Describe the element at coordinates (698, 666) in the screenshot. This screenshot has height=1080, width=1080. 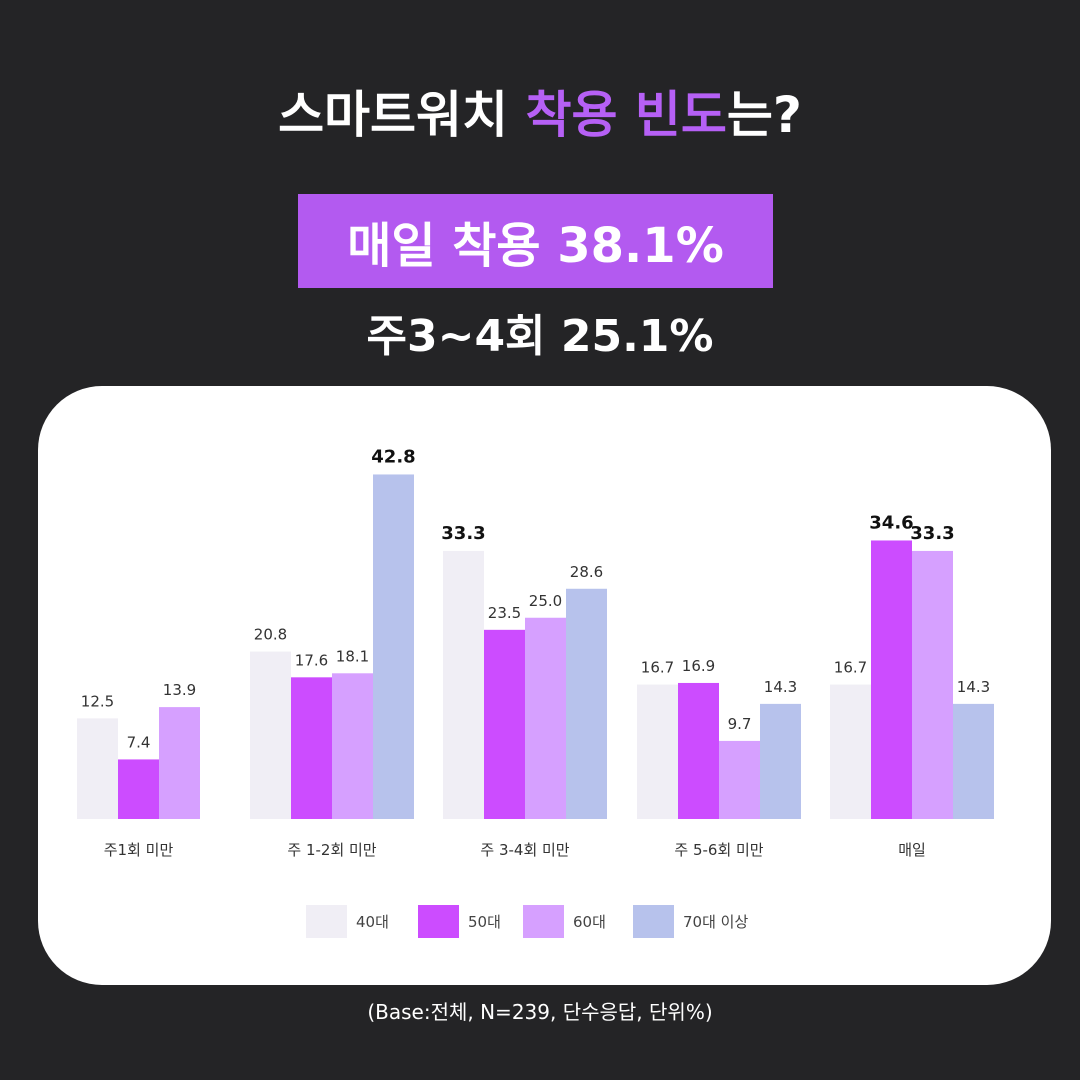
I see `data-label: 16.9` at that location.